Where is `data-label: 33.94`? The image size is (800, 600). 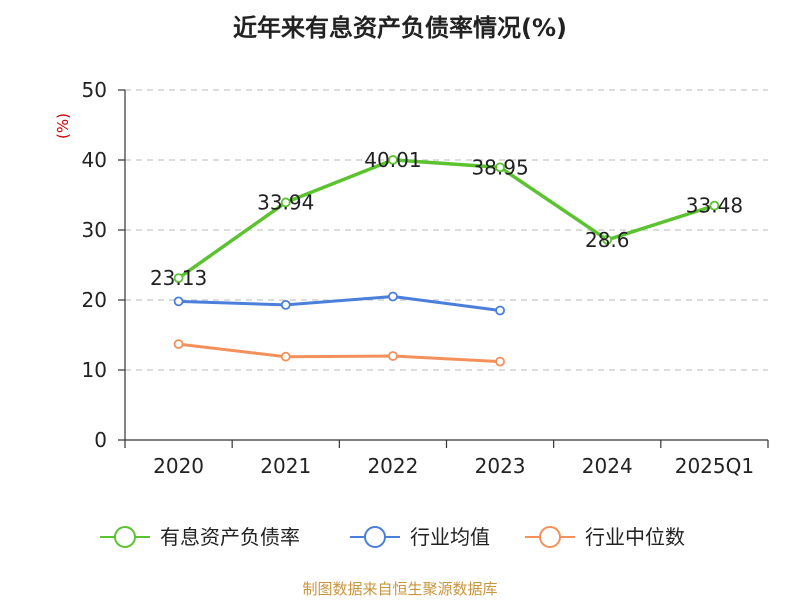 data-label: 33.94 is located at coordinates (285, 202).